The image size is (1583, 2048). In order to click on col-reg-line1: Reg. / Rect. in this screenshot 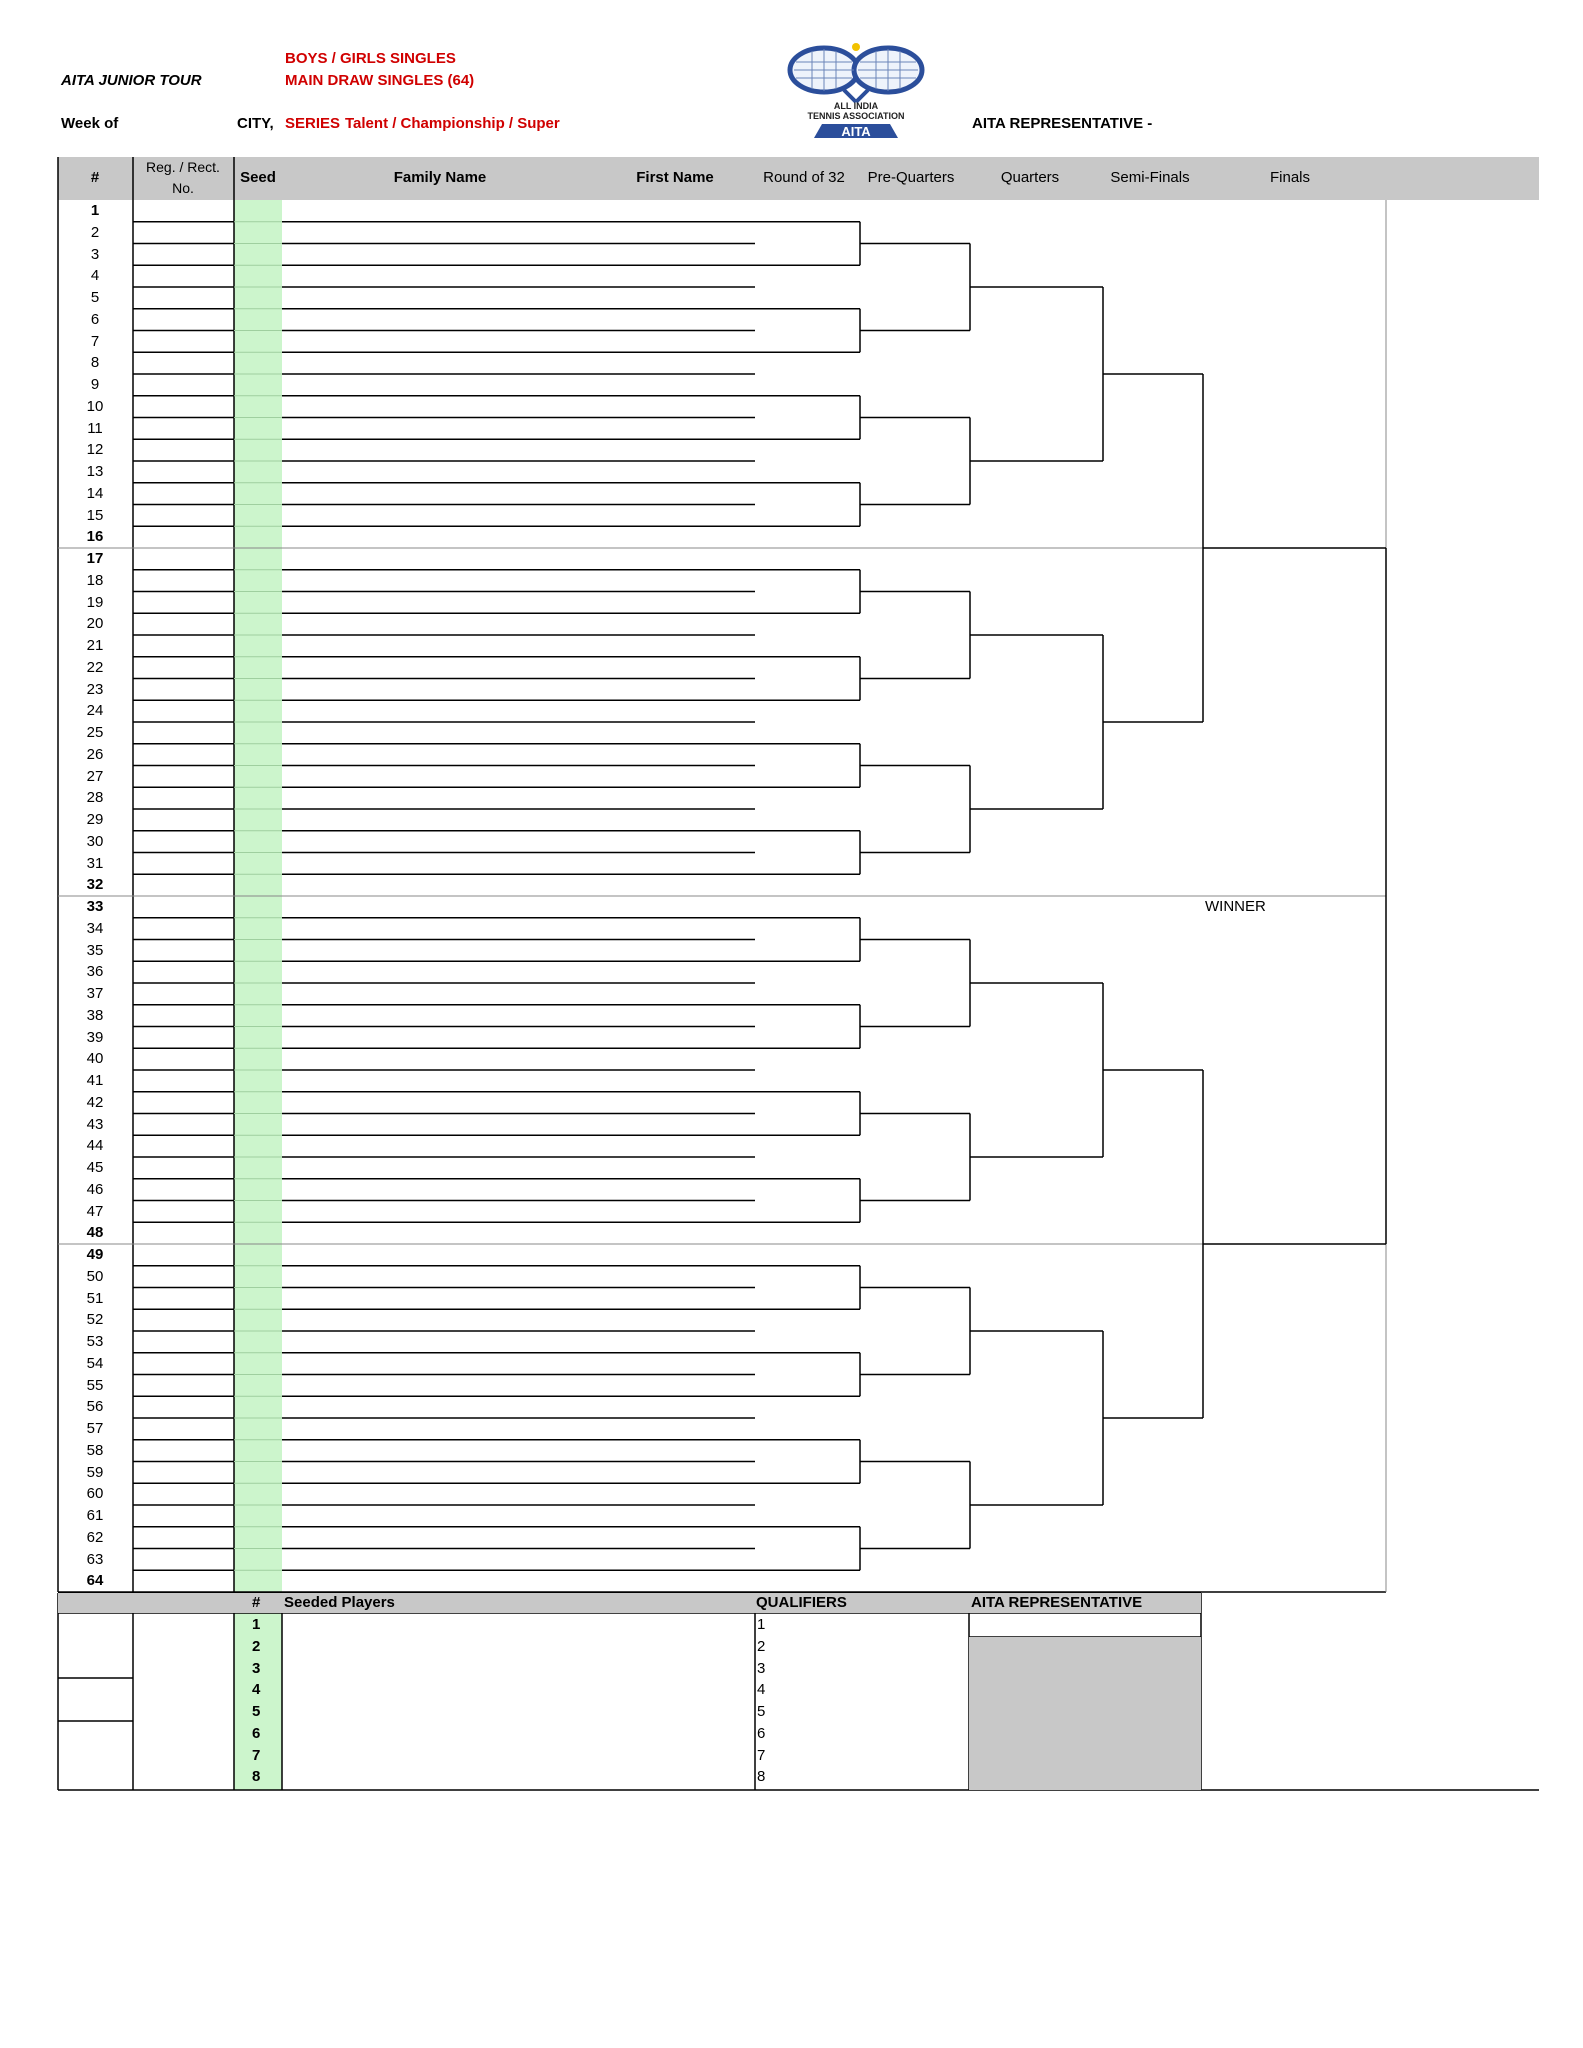, I will do `click(183, 167)`.